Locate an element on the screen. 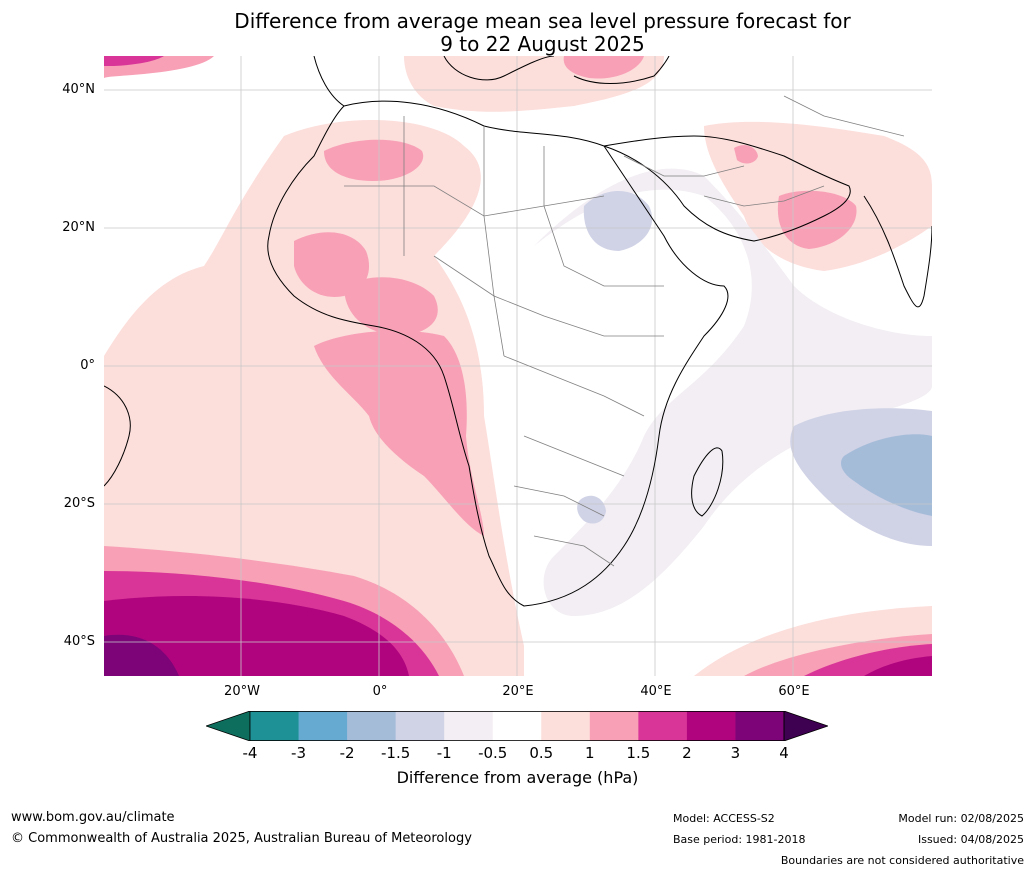 This screenshot has width=1035, height=873. colorbar-tick-label: -0.5 is located at coordinates (493, 753).